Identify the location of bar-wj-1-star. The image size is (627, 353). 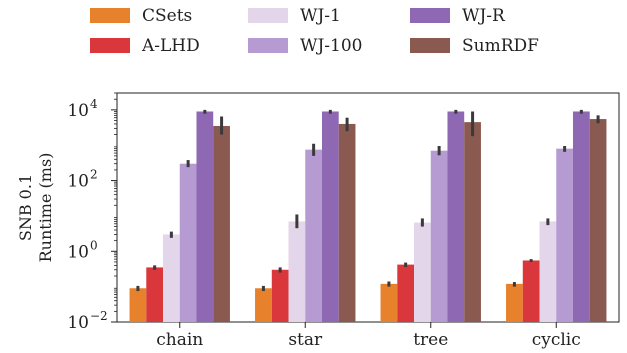
(297, 271).